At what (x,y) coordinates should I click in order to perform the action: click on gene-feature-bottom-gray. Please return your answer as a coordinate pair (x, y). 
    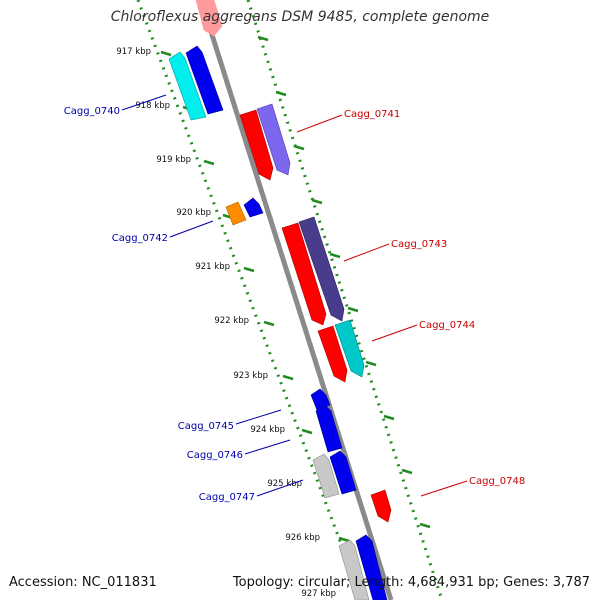
    Looking at the image, I should click on (354, 569).